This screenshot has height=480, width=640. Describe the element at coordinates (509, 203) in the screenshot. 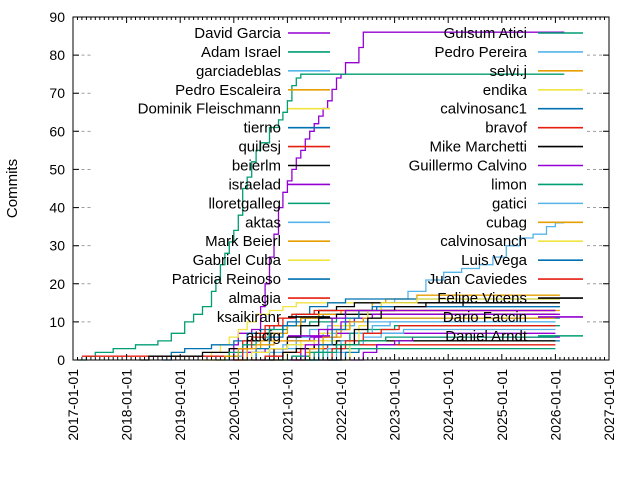

I see `legend-label: gatici` at that location.